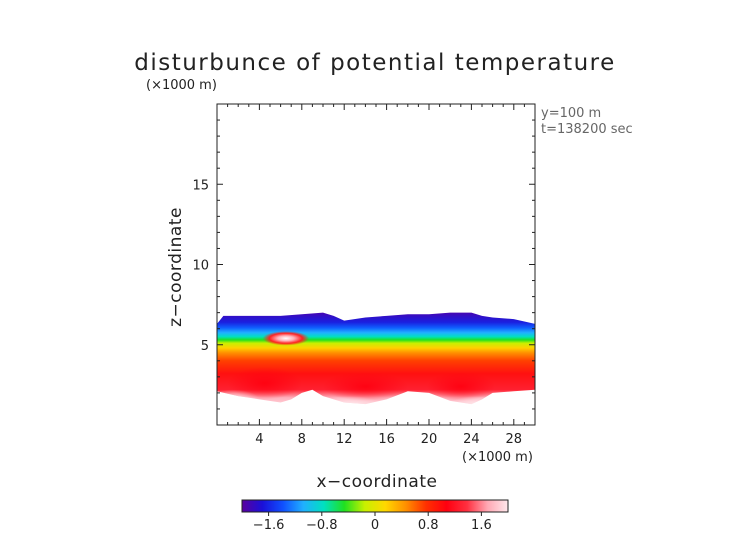 Image resolution: width=752 pixels, height=537 pixels. Describe the element at coordinates (481, 525) in the screenshot. I see `colorbar-tick-label: 1.6` at that location.